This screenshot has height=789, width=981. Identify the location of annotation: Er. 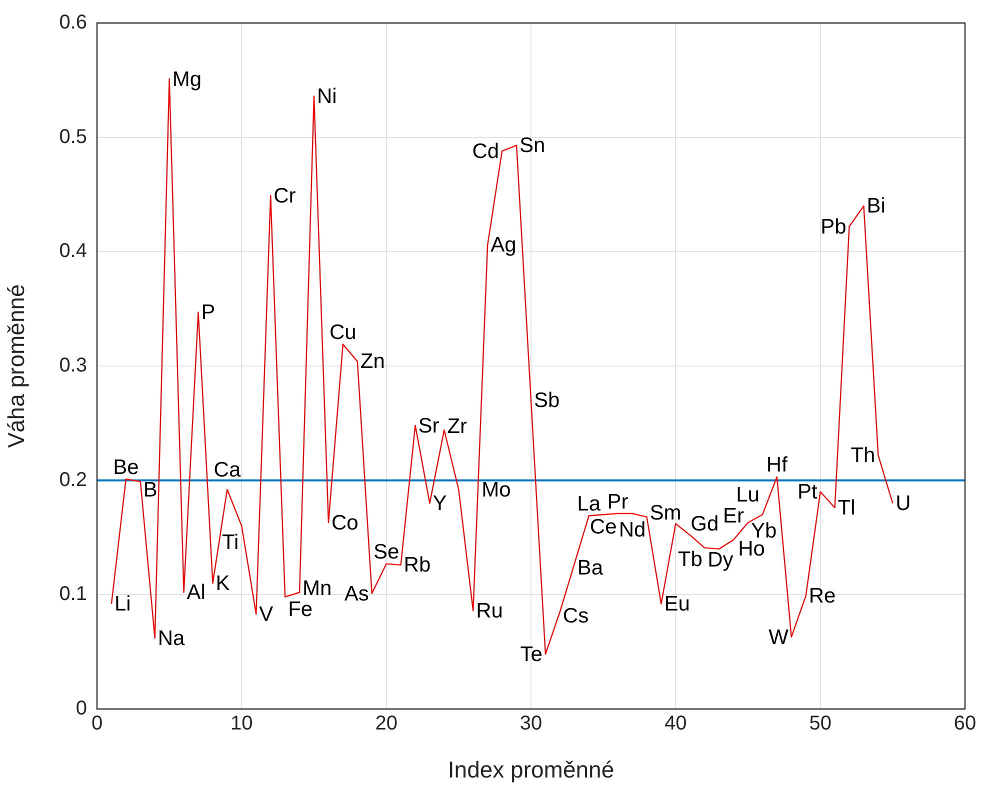
(733, 516).